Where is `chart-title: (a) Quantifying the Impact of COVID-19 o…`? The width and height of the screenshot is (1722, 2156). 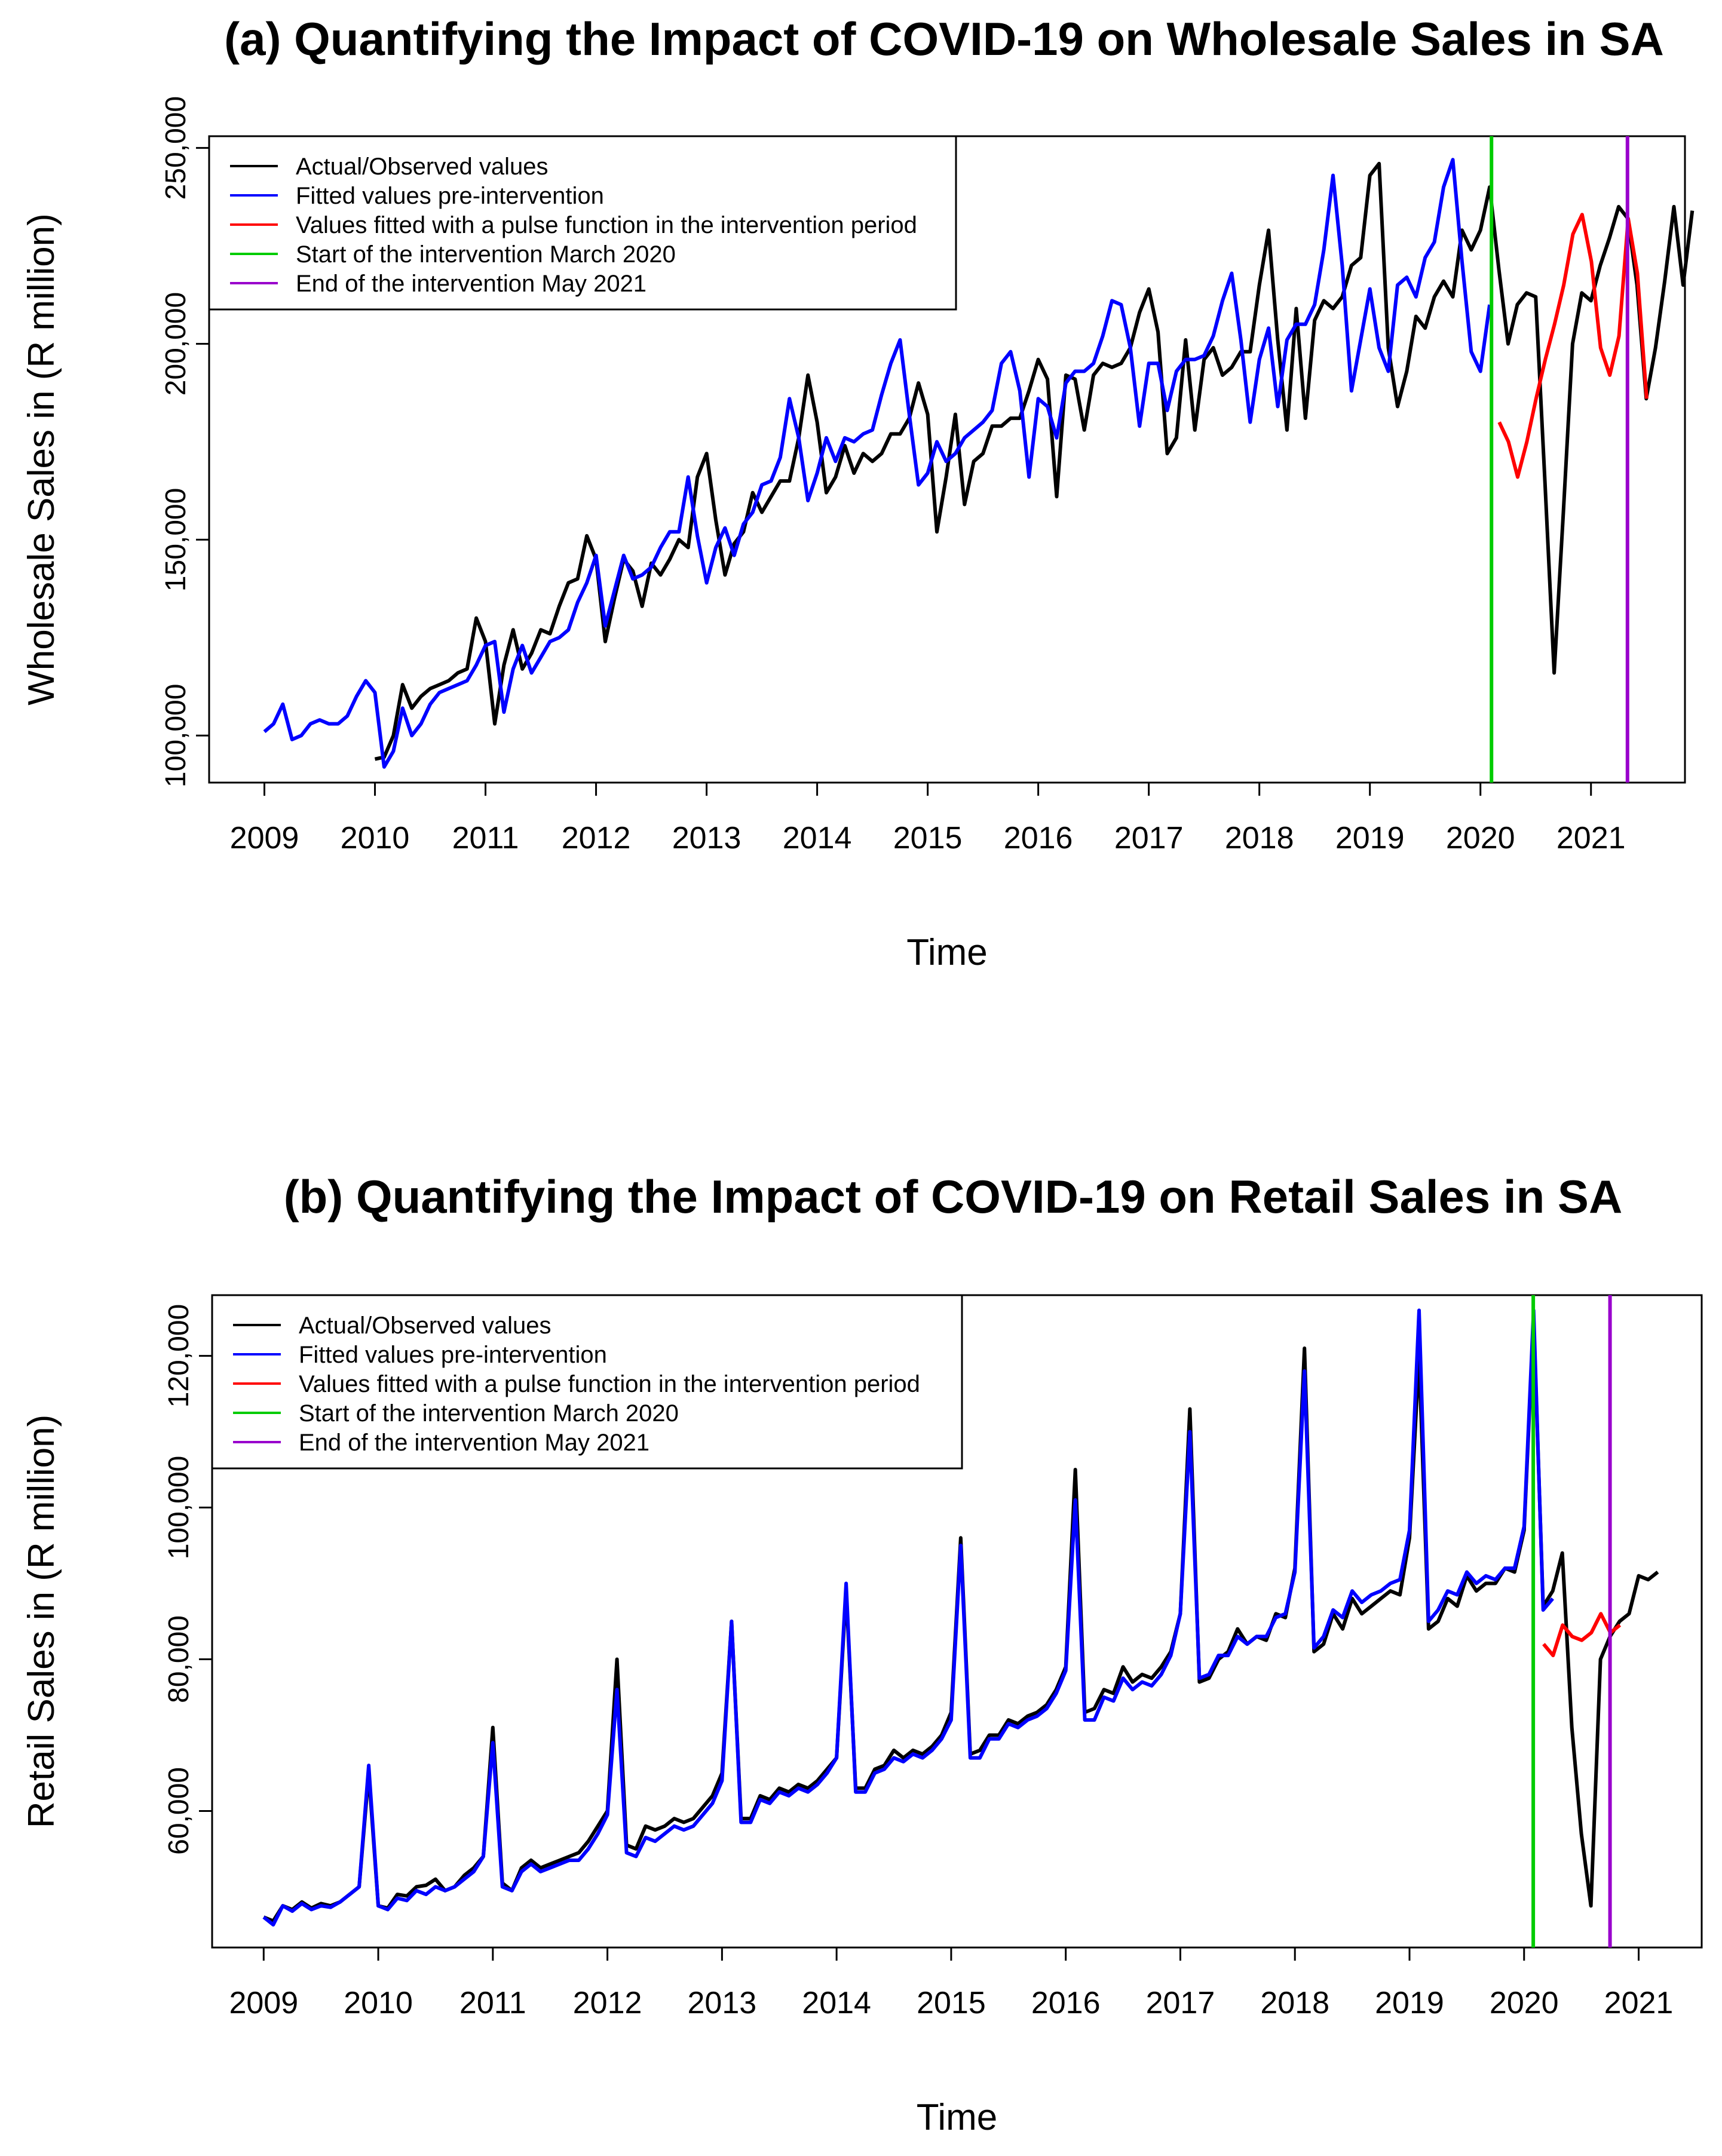
chart-title: (a) Quantifying the Impact of COVID-19 o… is located at coordinates (944, 39).